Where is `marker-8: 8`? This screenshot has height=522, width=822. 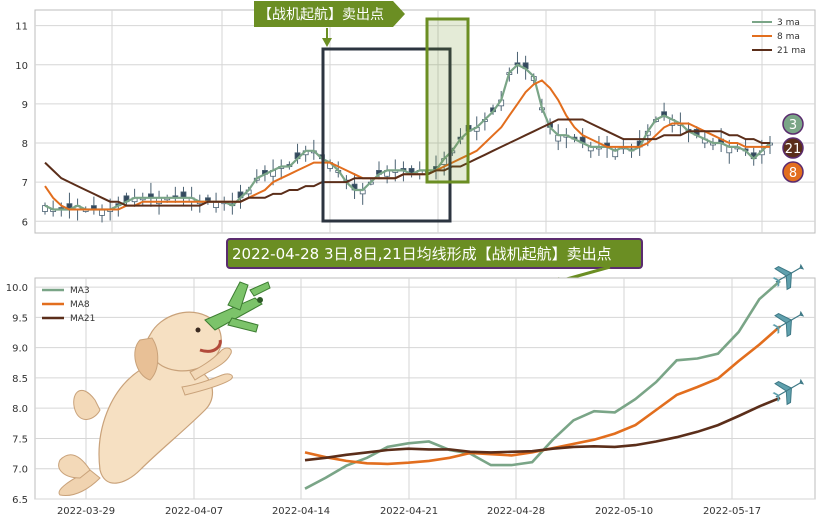 marker-8: 8 is located at coordinates (793, 172).